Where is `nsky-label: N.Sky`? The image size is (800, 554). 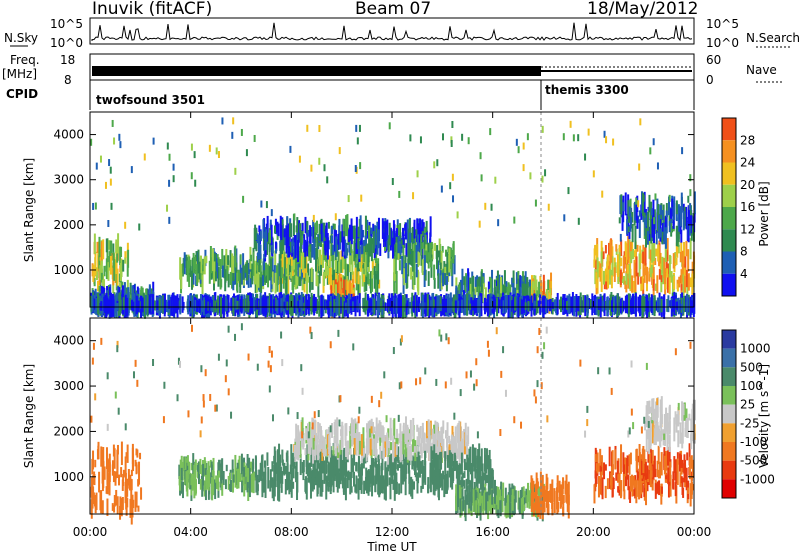
nsky-label: N.Sky is located at coordinates (21, 38).